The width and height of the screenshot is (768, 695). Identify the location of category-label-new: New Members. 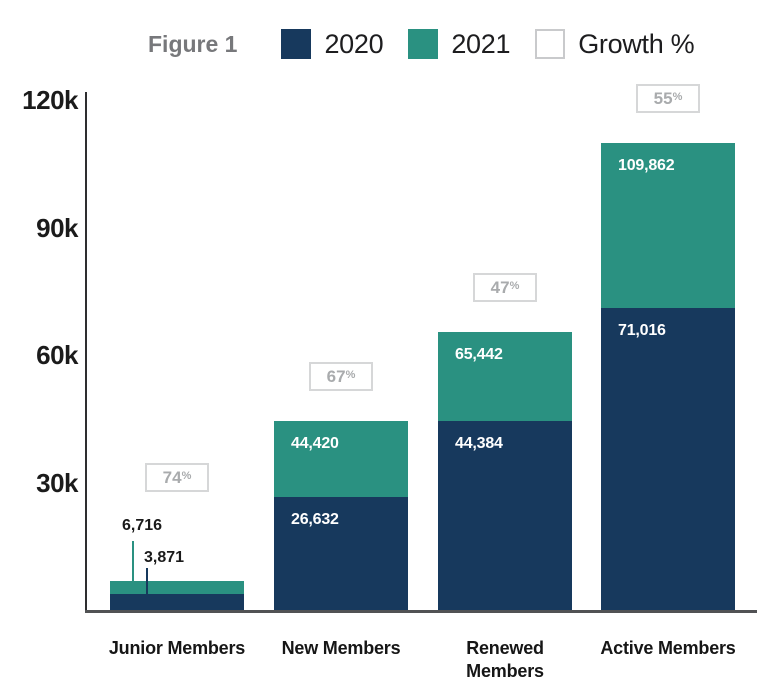
(341, 648).